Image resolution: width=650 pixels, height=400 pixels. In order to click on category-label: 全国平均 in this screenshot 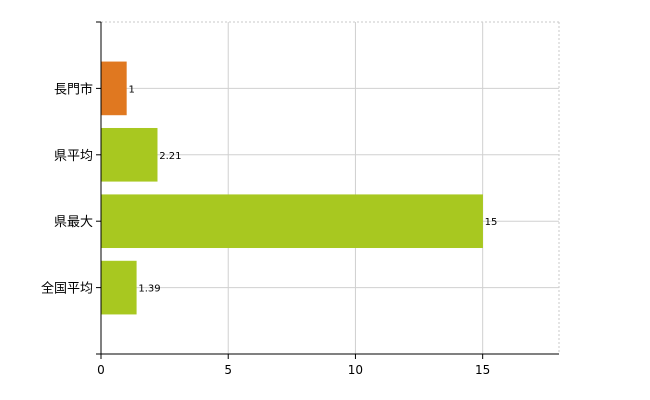, I will do `click(67, 289)`.